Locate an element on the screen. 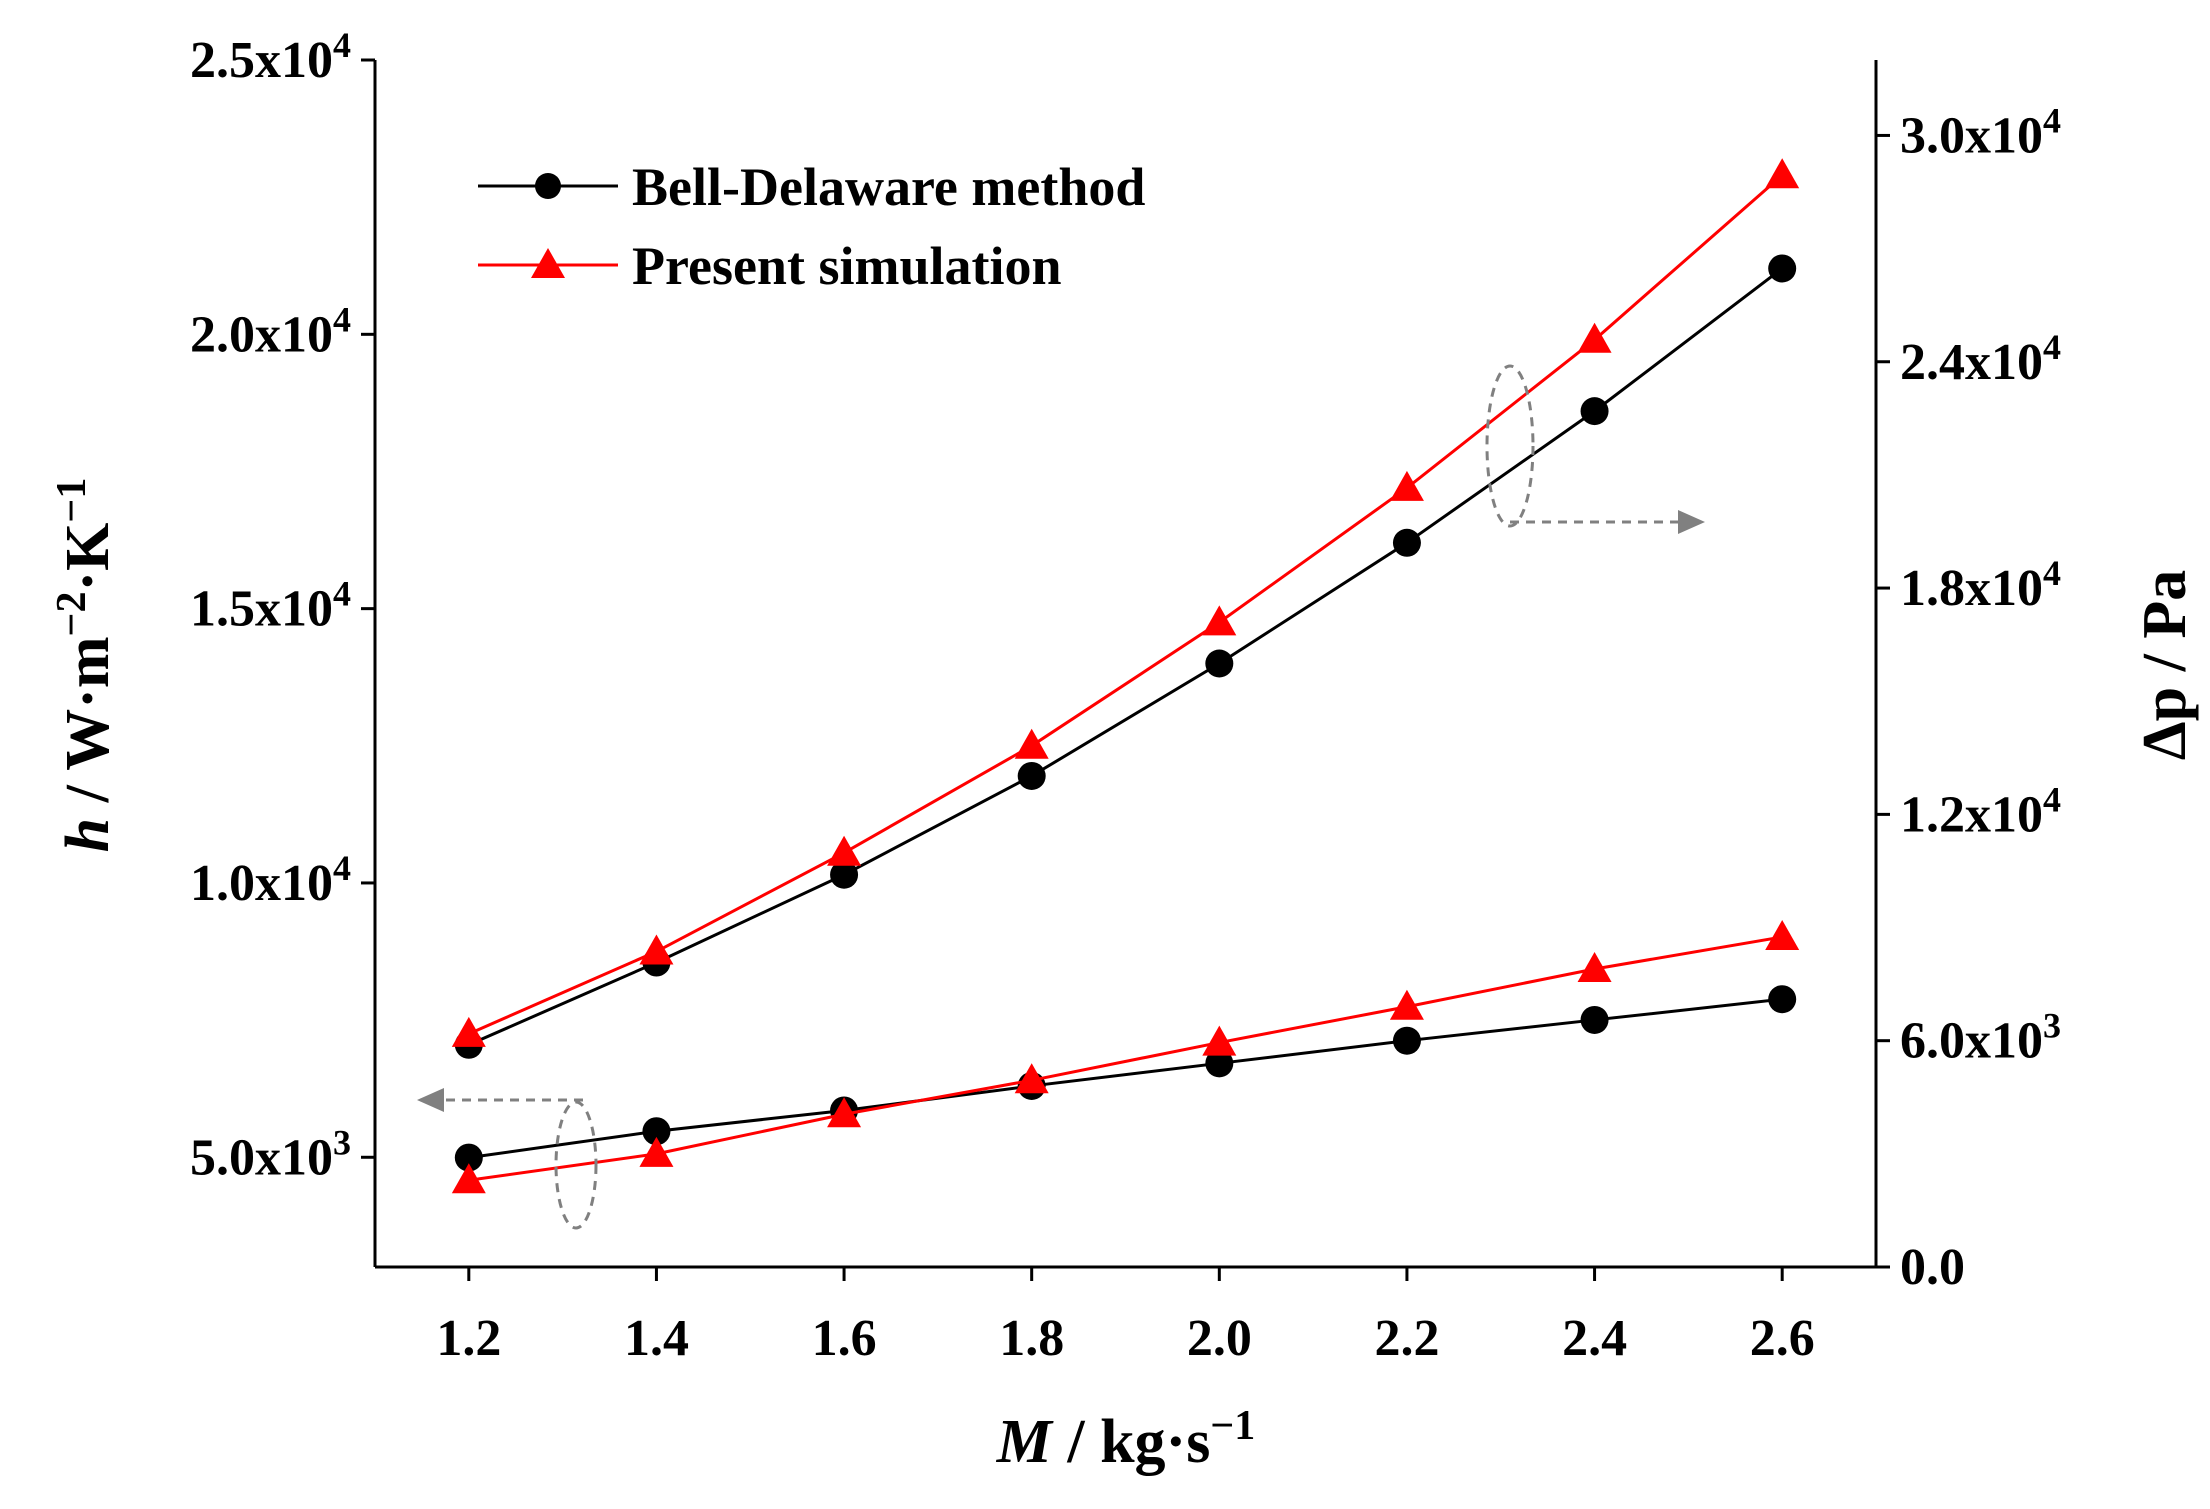 This screenshot has width=2210, height=1509. left-tick-label: 5.0x10³ is located at coordinates (270, 1154).